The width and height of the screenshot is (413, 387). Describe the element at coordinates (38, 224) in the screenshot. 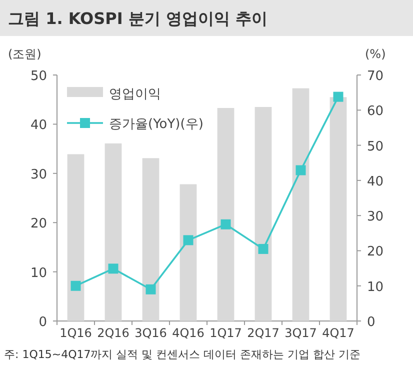

I see `y-tick-label: 20` at that location.